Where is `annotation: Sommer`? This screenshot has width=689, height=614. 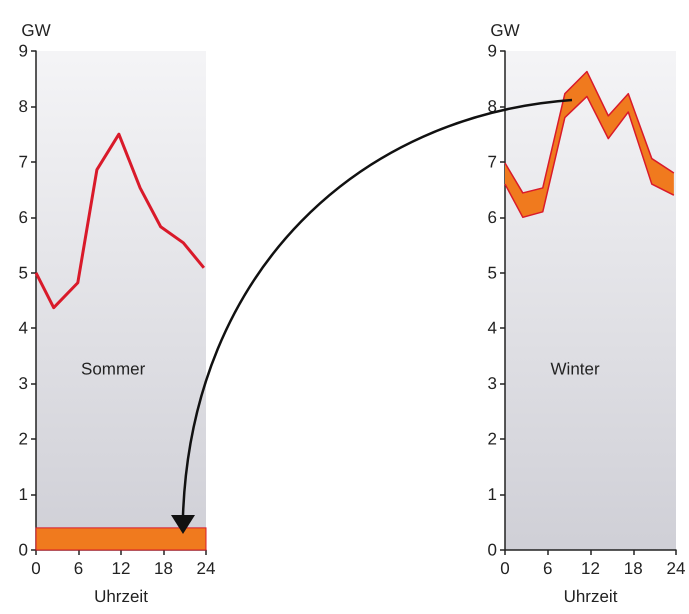
annotation: Sommer is located at coordinates (113, 368).